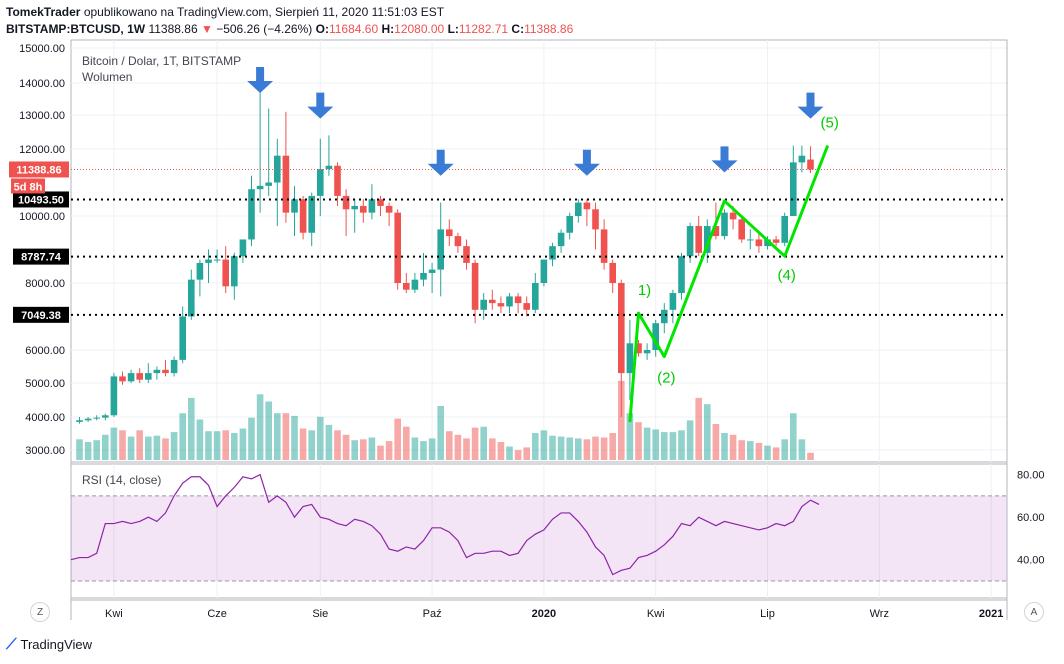 The width and height of the screenshot is (1064, 664). I want to click on wave-label: (2), so click(666, 378).